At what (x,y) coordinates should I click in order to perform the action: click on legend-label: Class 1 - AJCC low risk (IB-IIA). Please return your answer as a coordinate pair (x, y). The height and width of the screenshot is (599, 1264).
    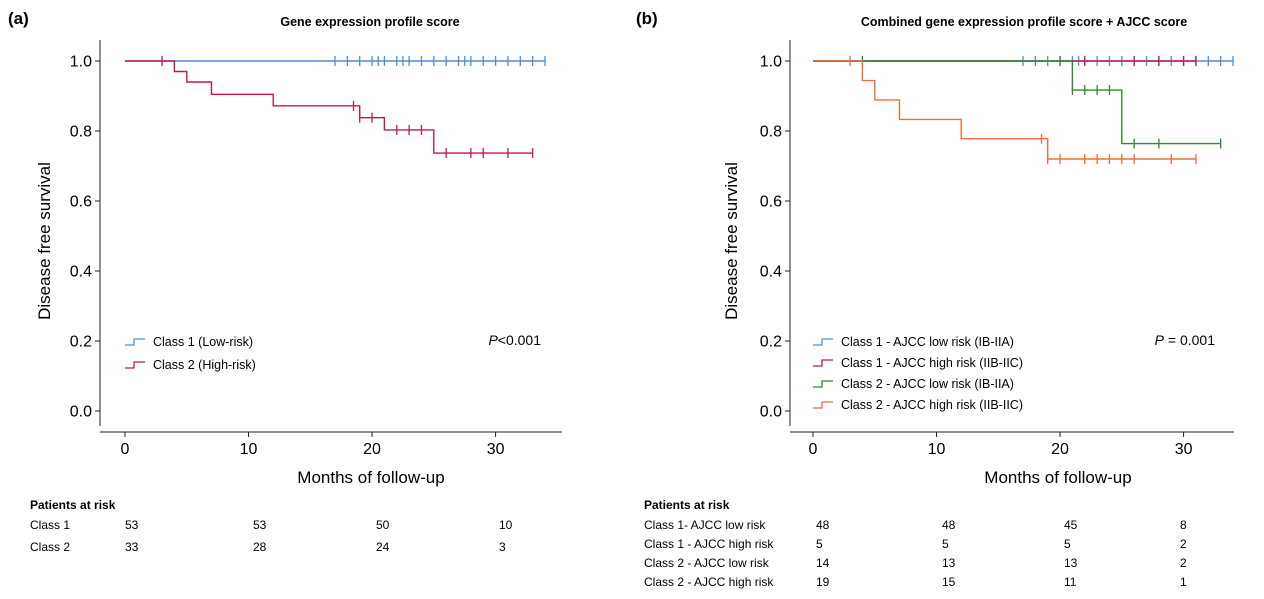
    Looking at the image, I should click on (927, 342).